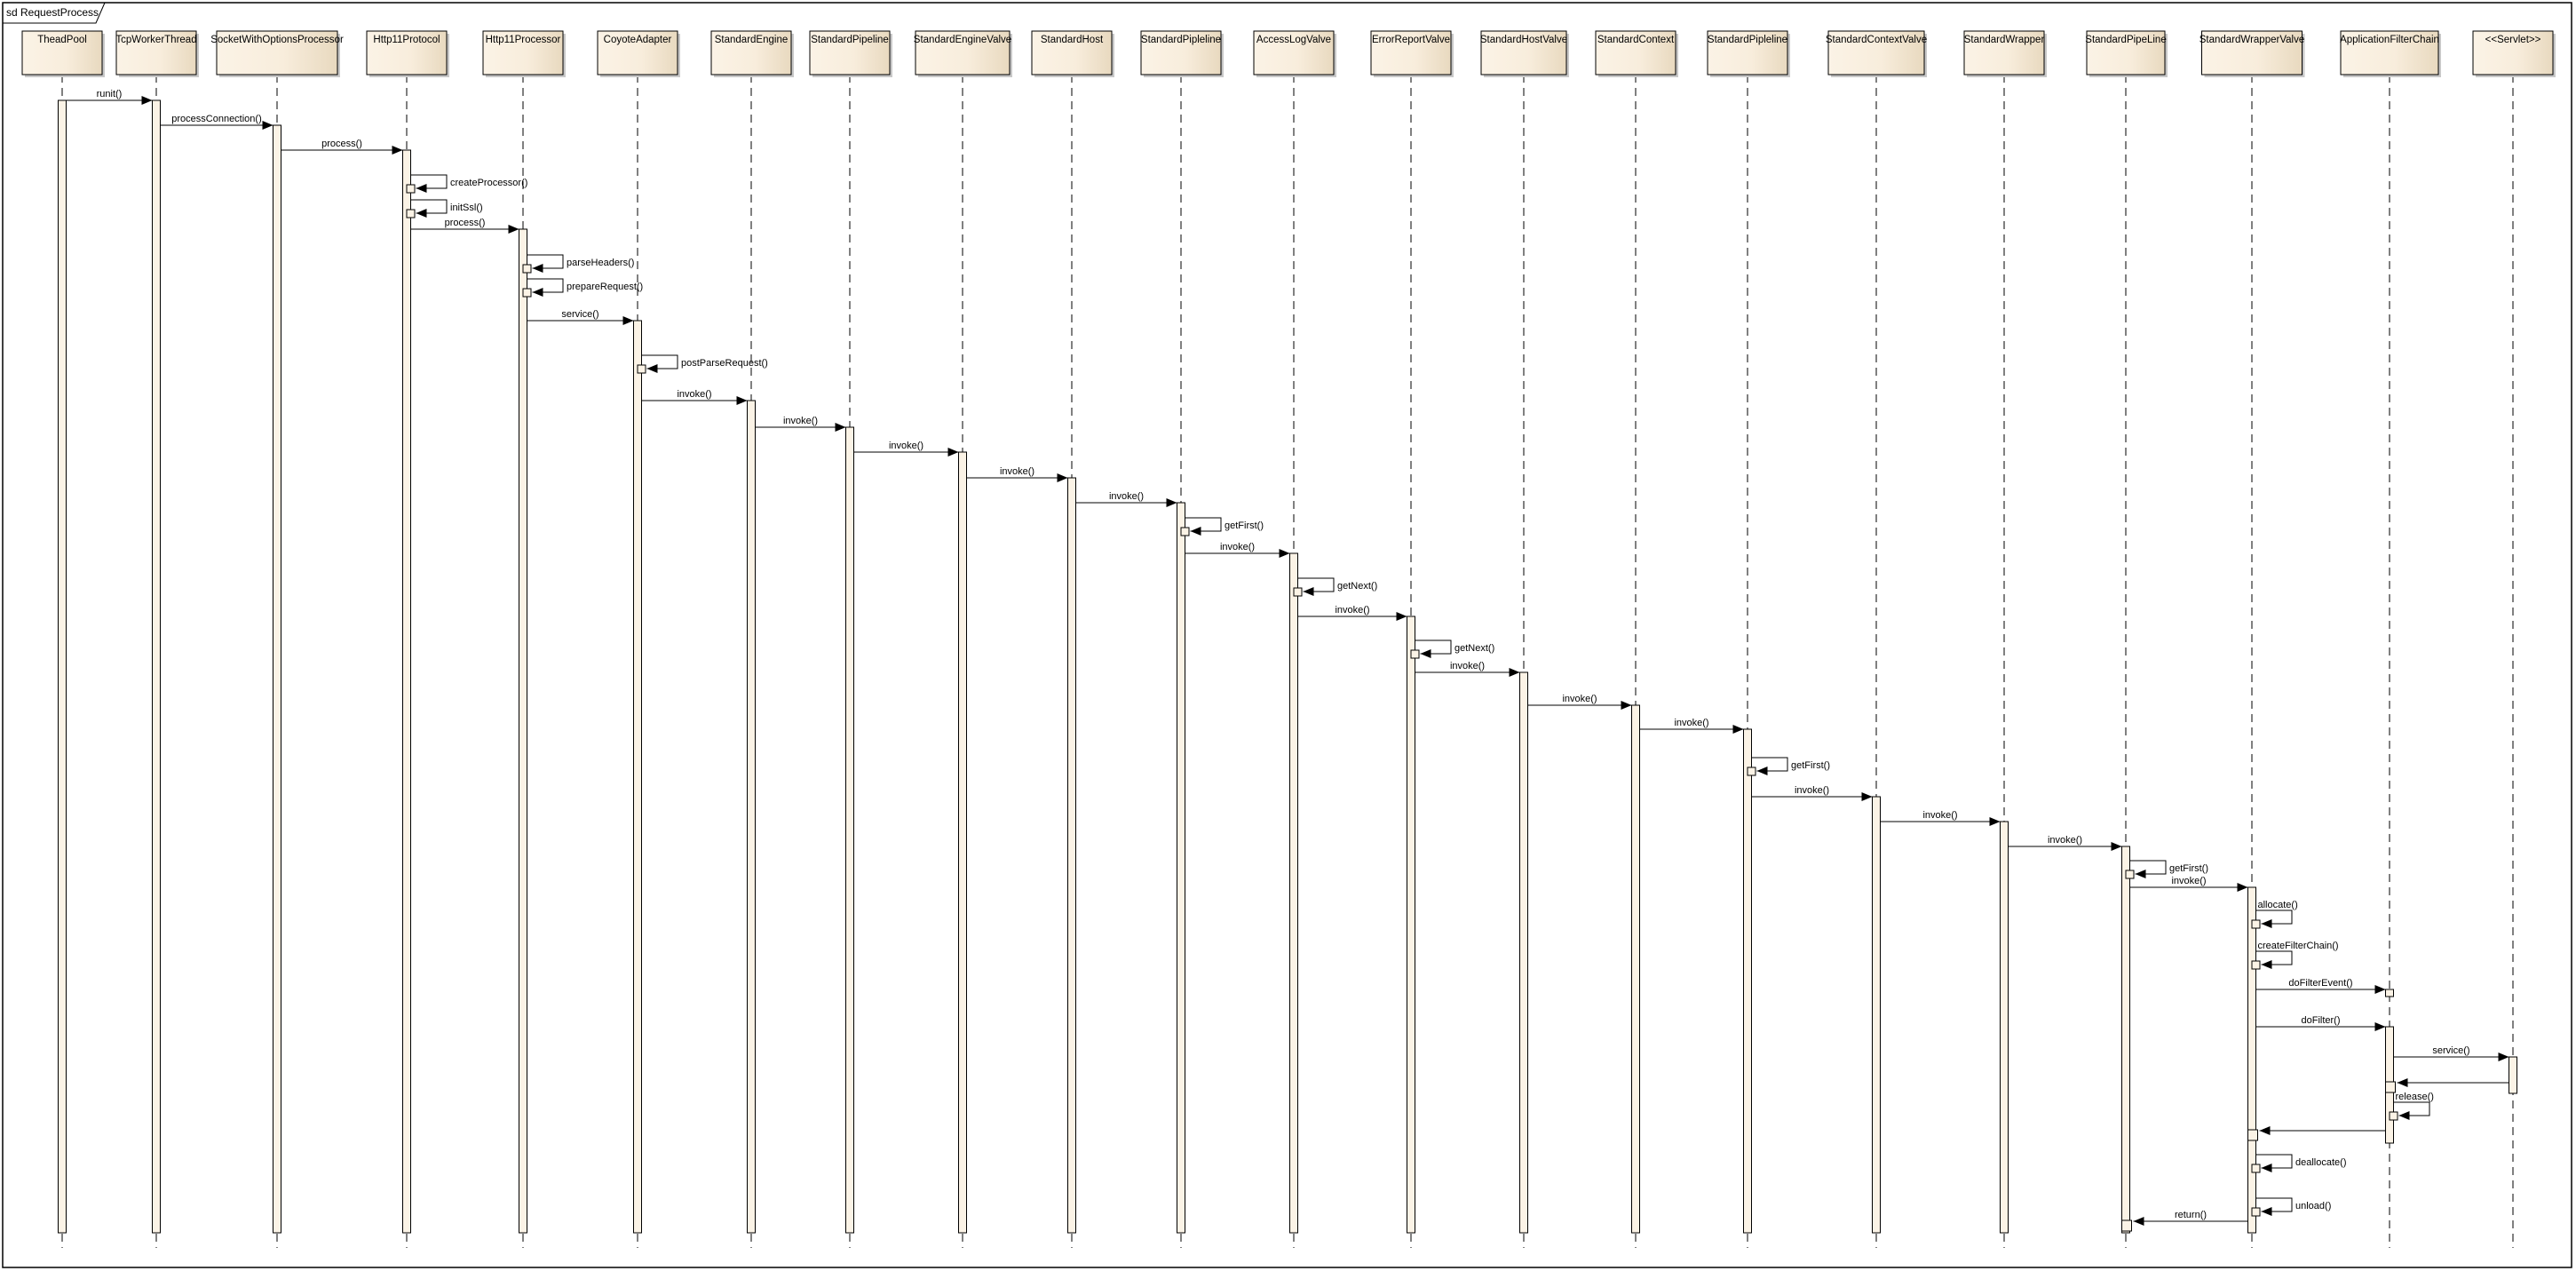 This screenshot has width=2576, height=1271. Describe the element at coordinates (217, 122) in the screenshot. I see `message-processconnection: processConnection()` at that location.